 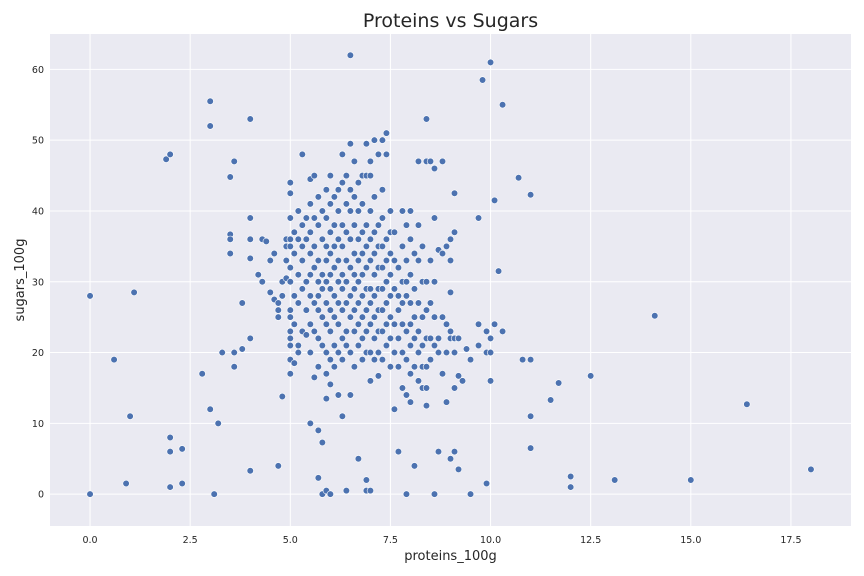 What do you see at coordinates (490, 540) in the screenshot?
I see `x-tick-label: 10.0` at bounding box center [490, 540].